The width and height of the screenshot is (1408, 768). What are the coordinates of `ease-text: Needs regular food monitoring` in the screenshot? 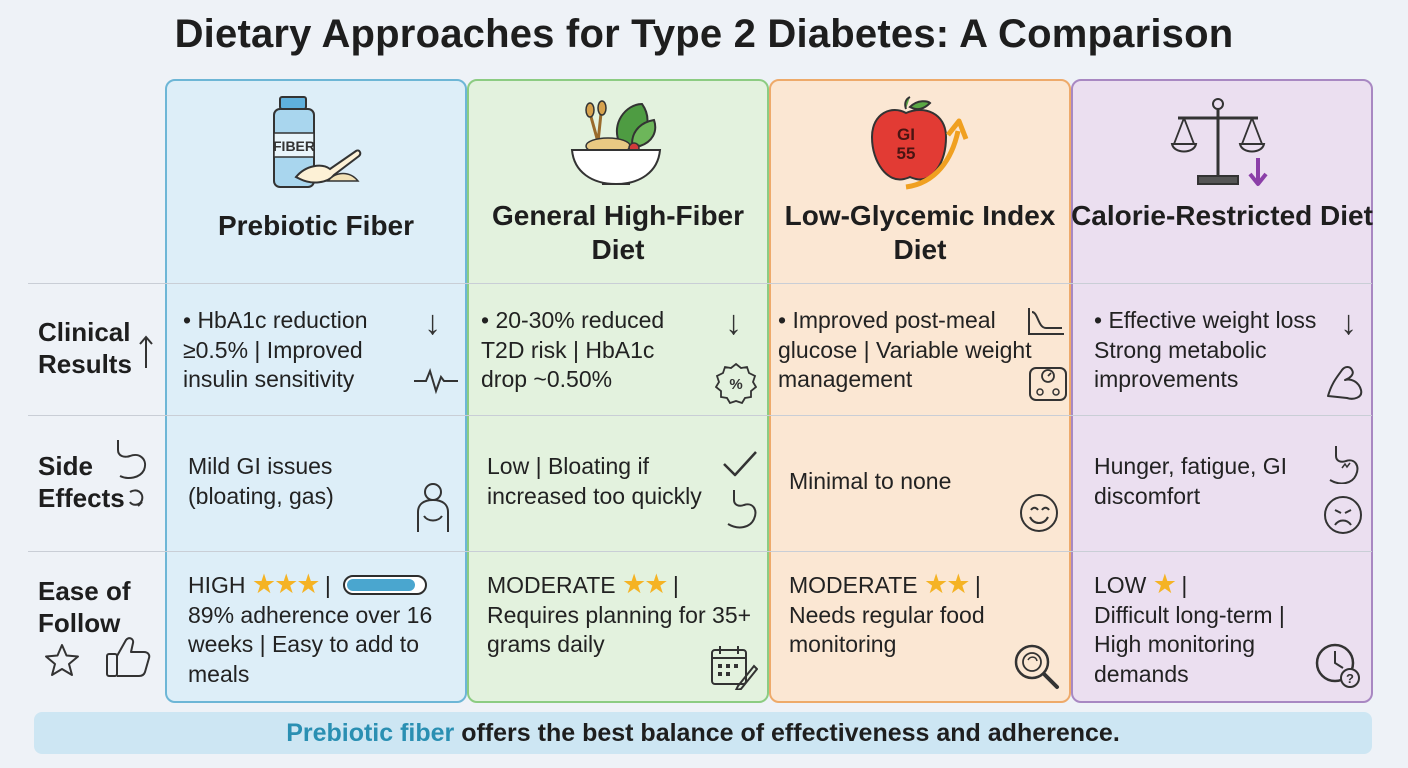 It's located at (887, 629).